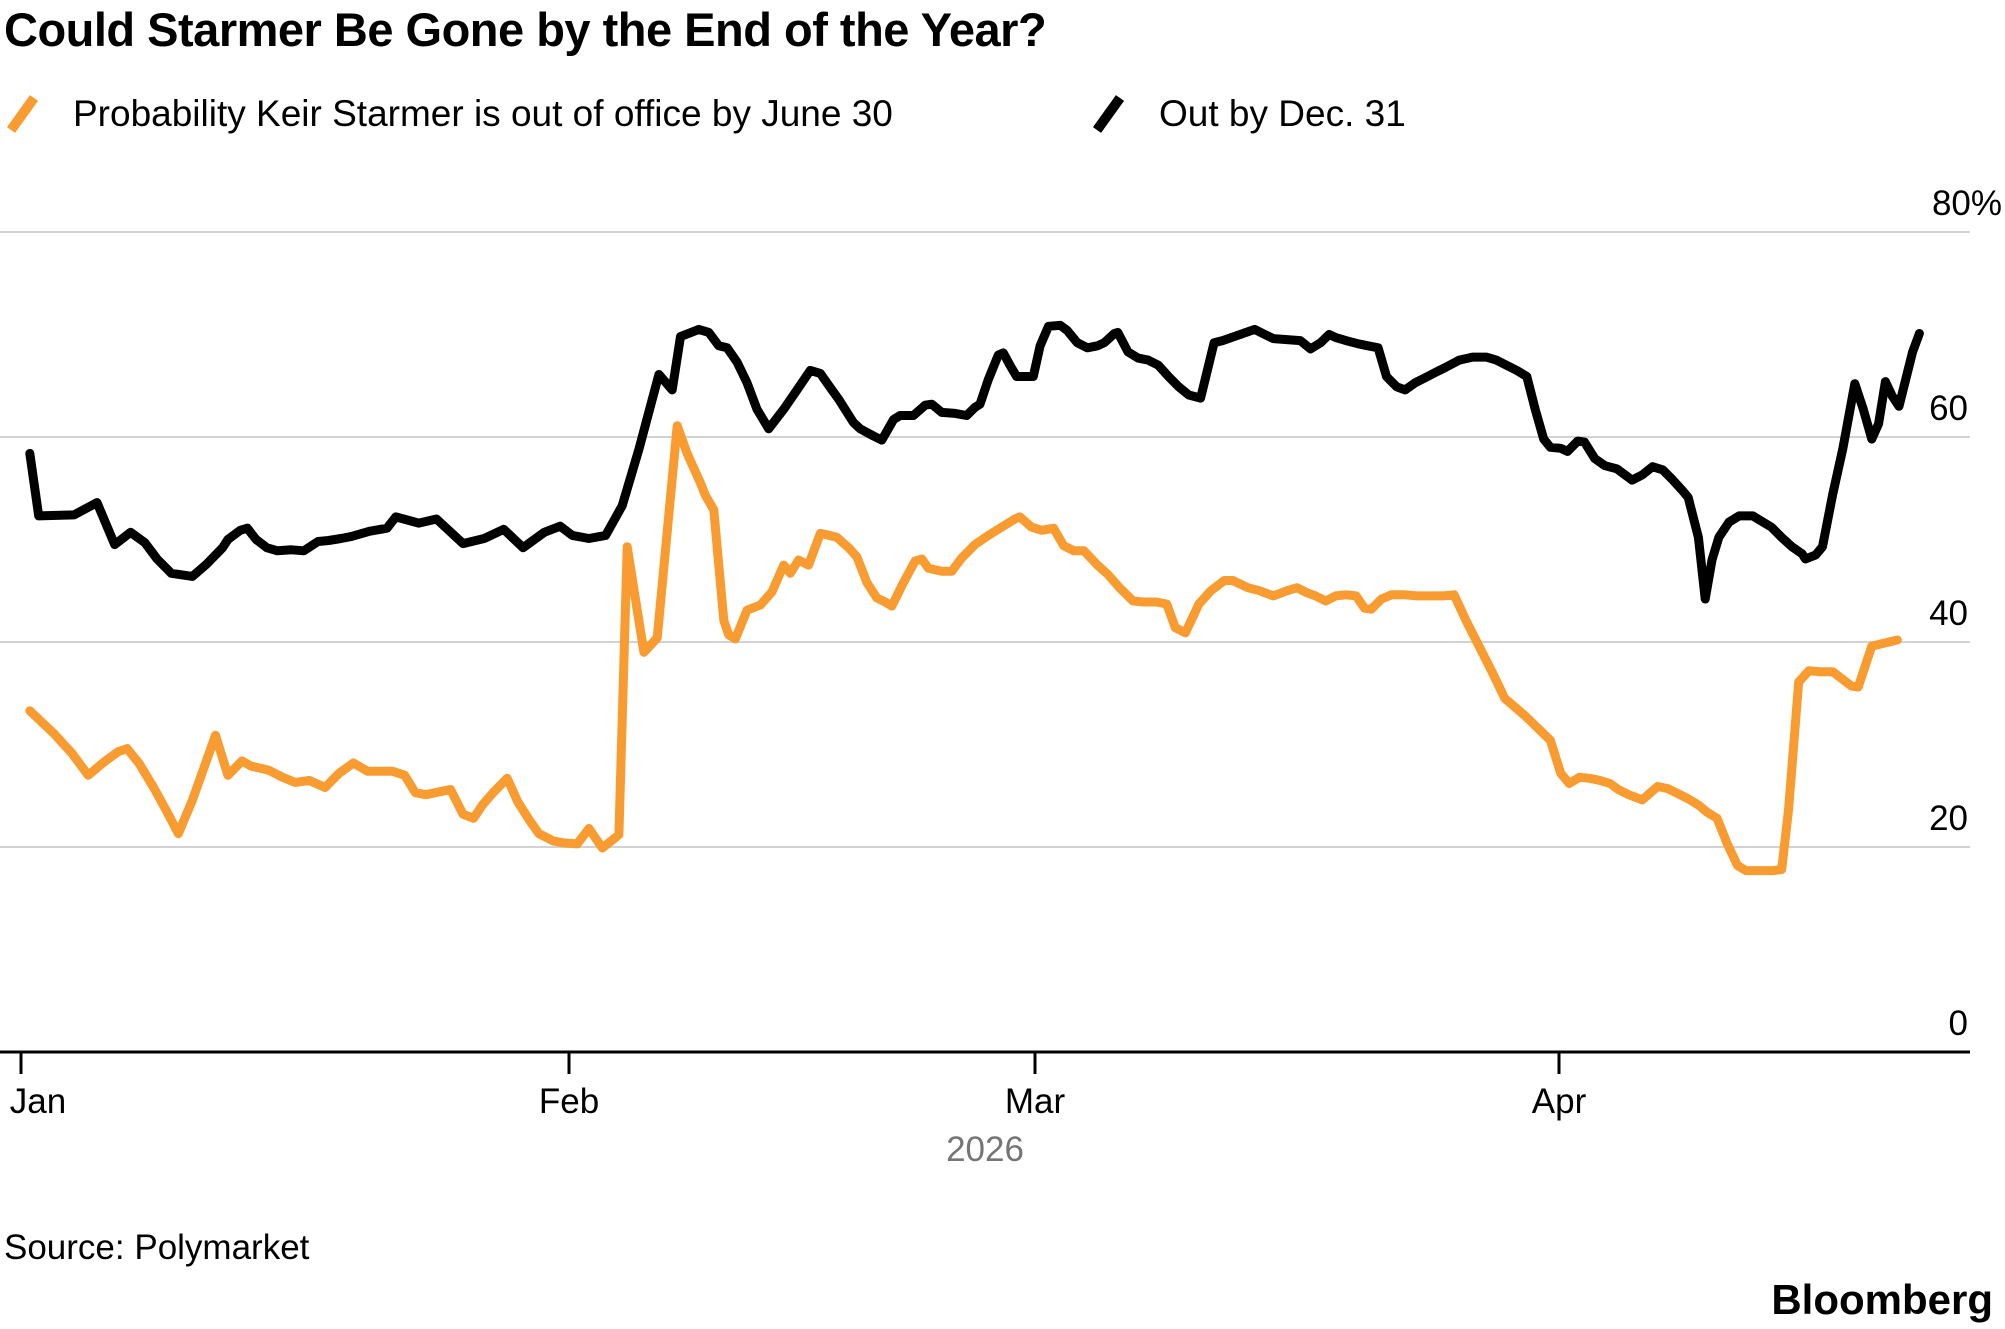 This screenshot has height=1329, width=2005. I want to click on x-axis-year-label: 2026, so click(985, 1149).